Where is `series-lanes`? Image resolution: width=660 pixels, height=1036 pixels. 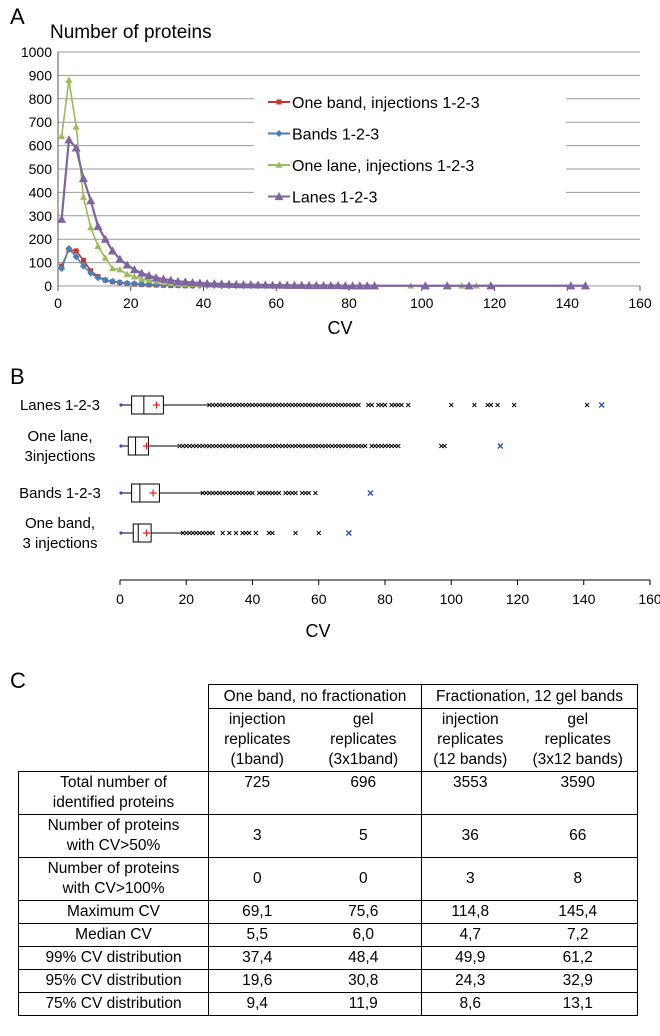 series-lanes is located at coordinates (323, 212).